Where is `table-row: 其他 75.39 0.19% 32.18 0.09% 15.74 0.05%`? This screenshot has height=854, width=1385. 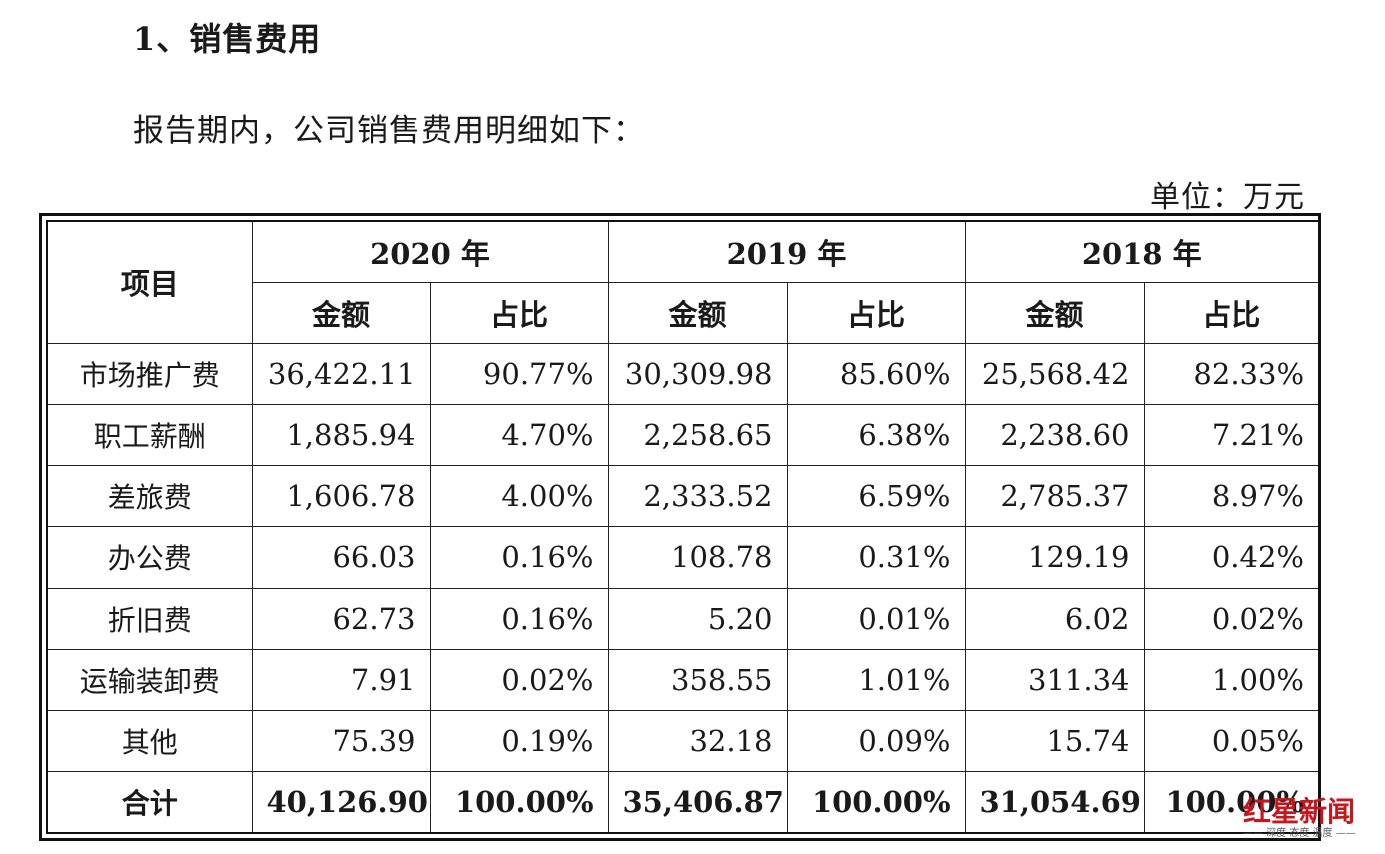 table-row: 其他 75.39 0.19% 32.18 0.09% 15.74 0.05% is located at coordinates (683, 741).